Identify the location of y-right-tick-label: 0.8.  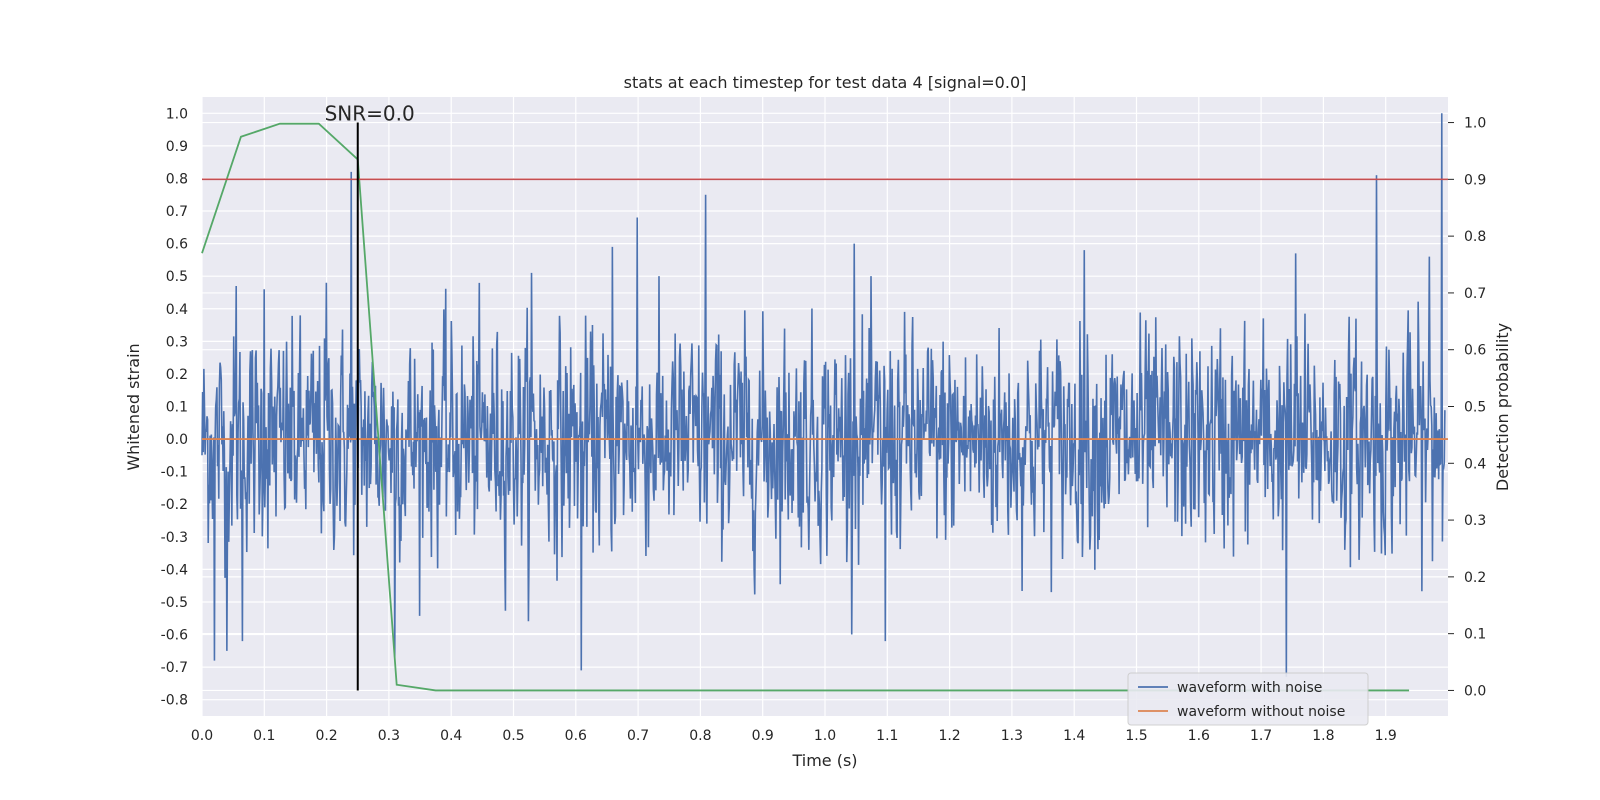
(1475, 237).